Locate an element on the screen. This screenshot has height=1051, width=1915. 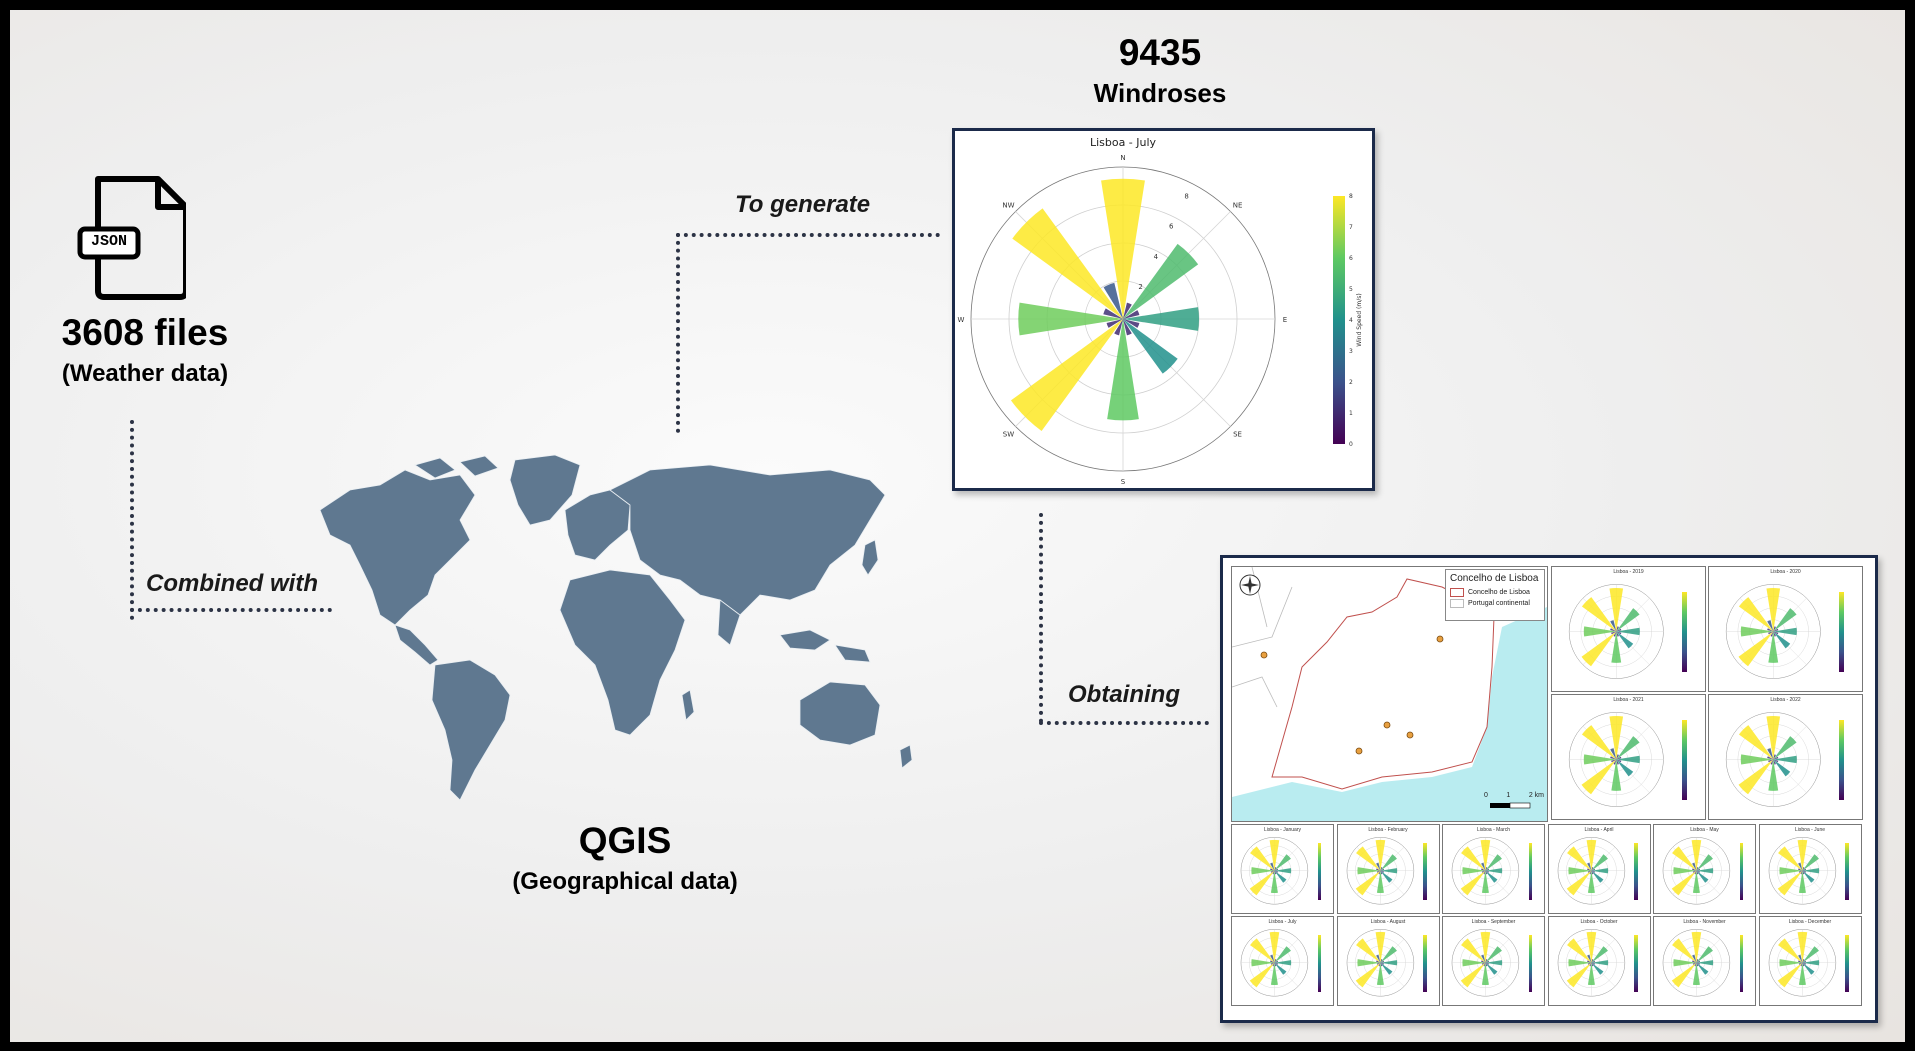
mini-rose-title: Lisboa - 2021 is located at coordinates (1628, 700).